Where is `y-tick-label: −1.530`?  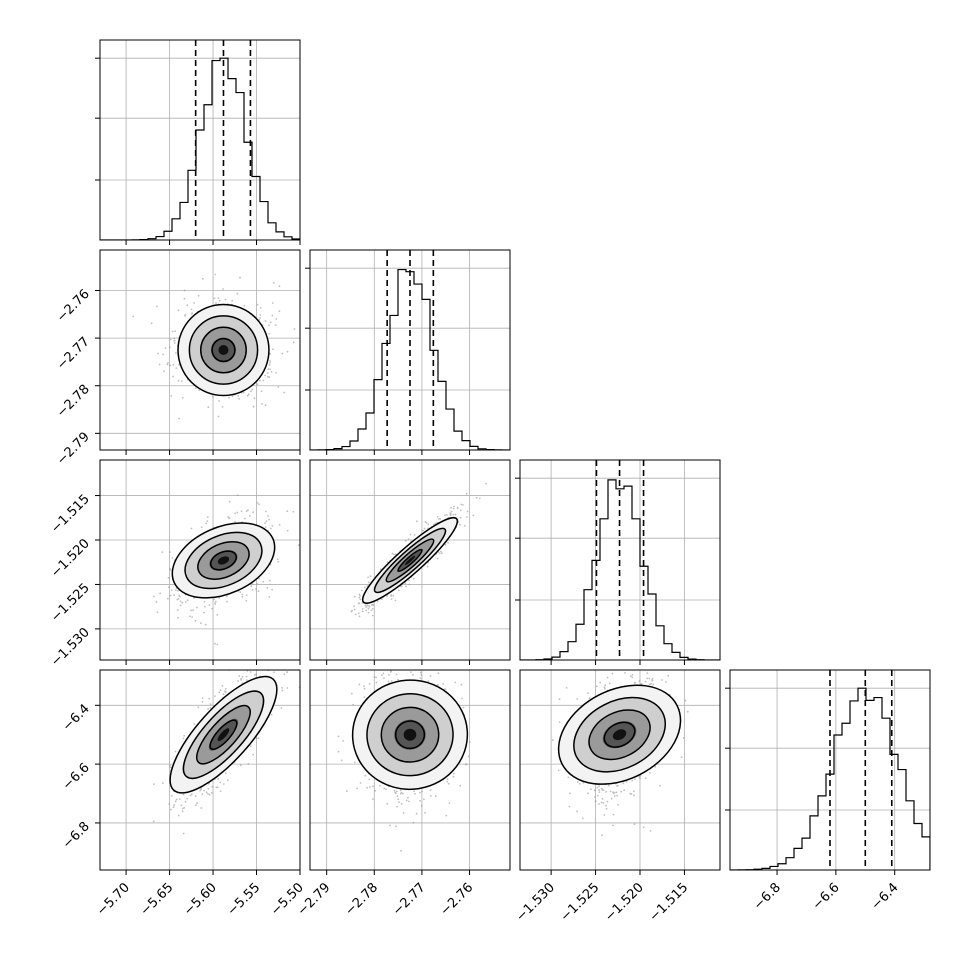 y-tick-label: −1.530 is located at coordinates (70, 647).